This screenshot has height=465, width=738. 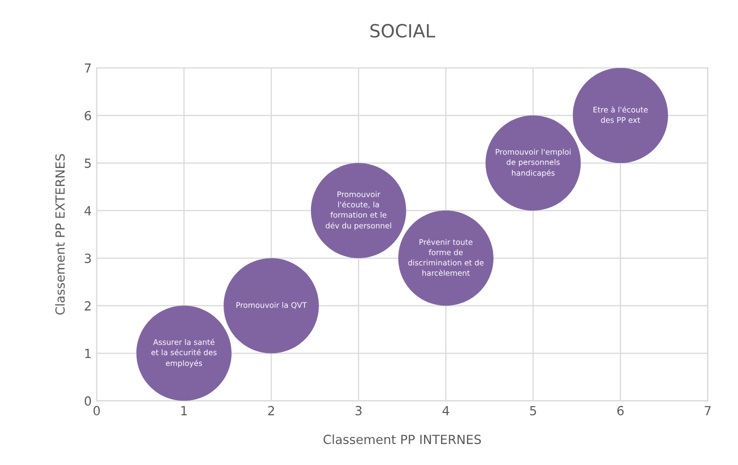 I want to click on x-tick-label: 5, so click(x=533, y=411).